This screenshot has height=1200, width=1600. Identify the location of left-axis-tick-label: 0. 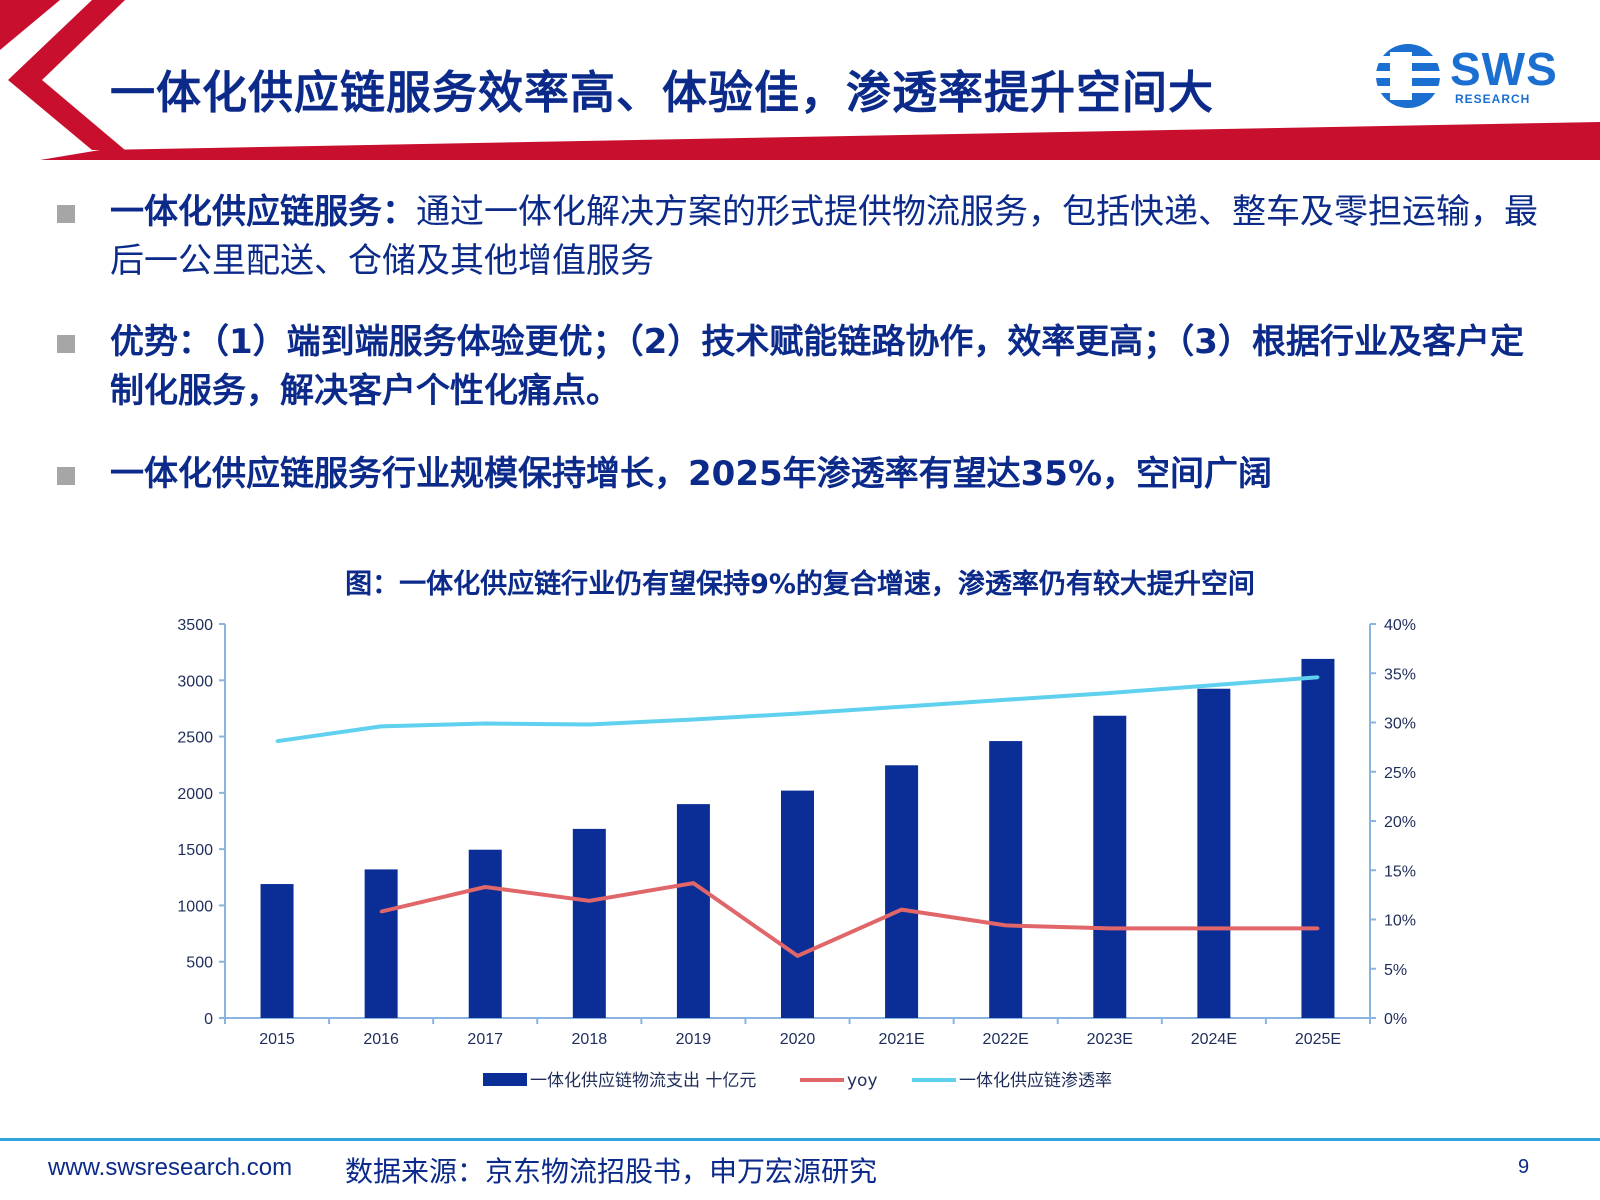
(208, 1019).